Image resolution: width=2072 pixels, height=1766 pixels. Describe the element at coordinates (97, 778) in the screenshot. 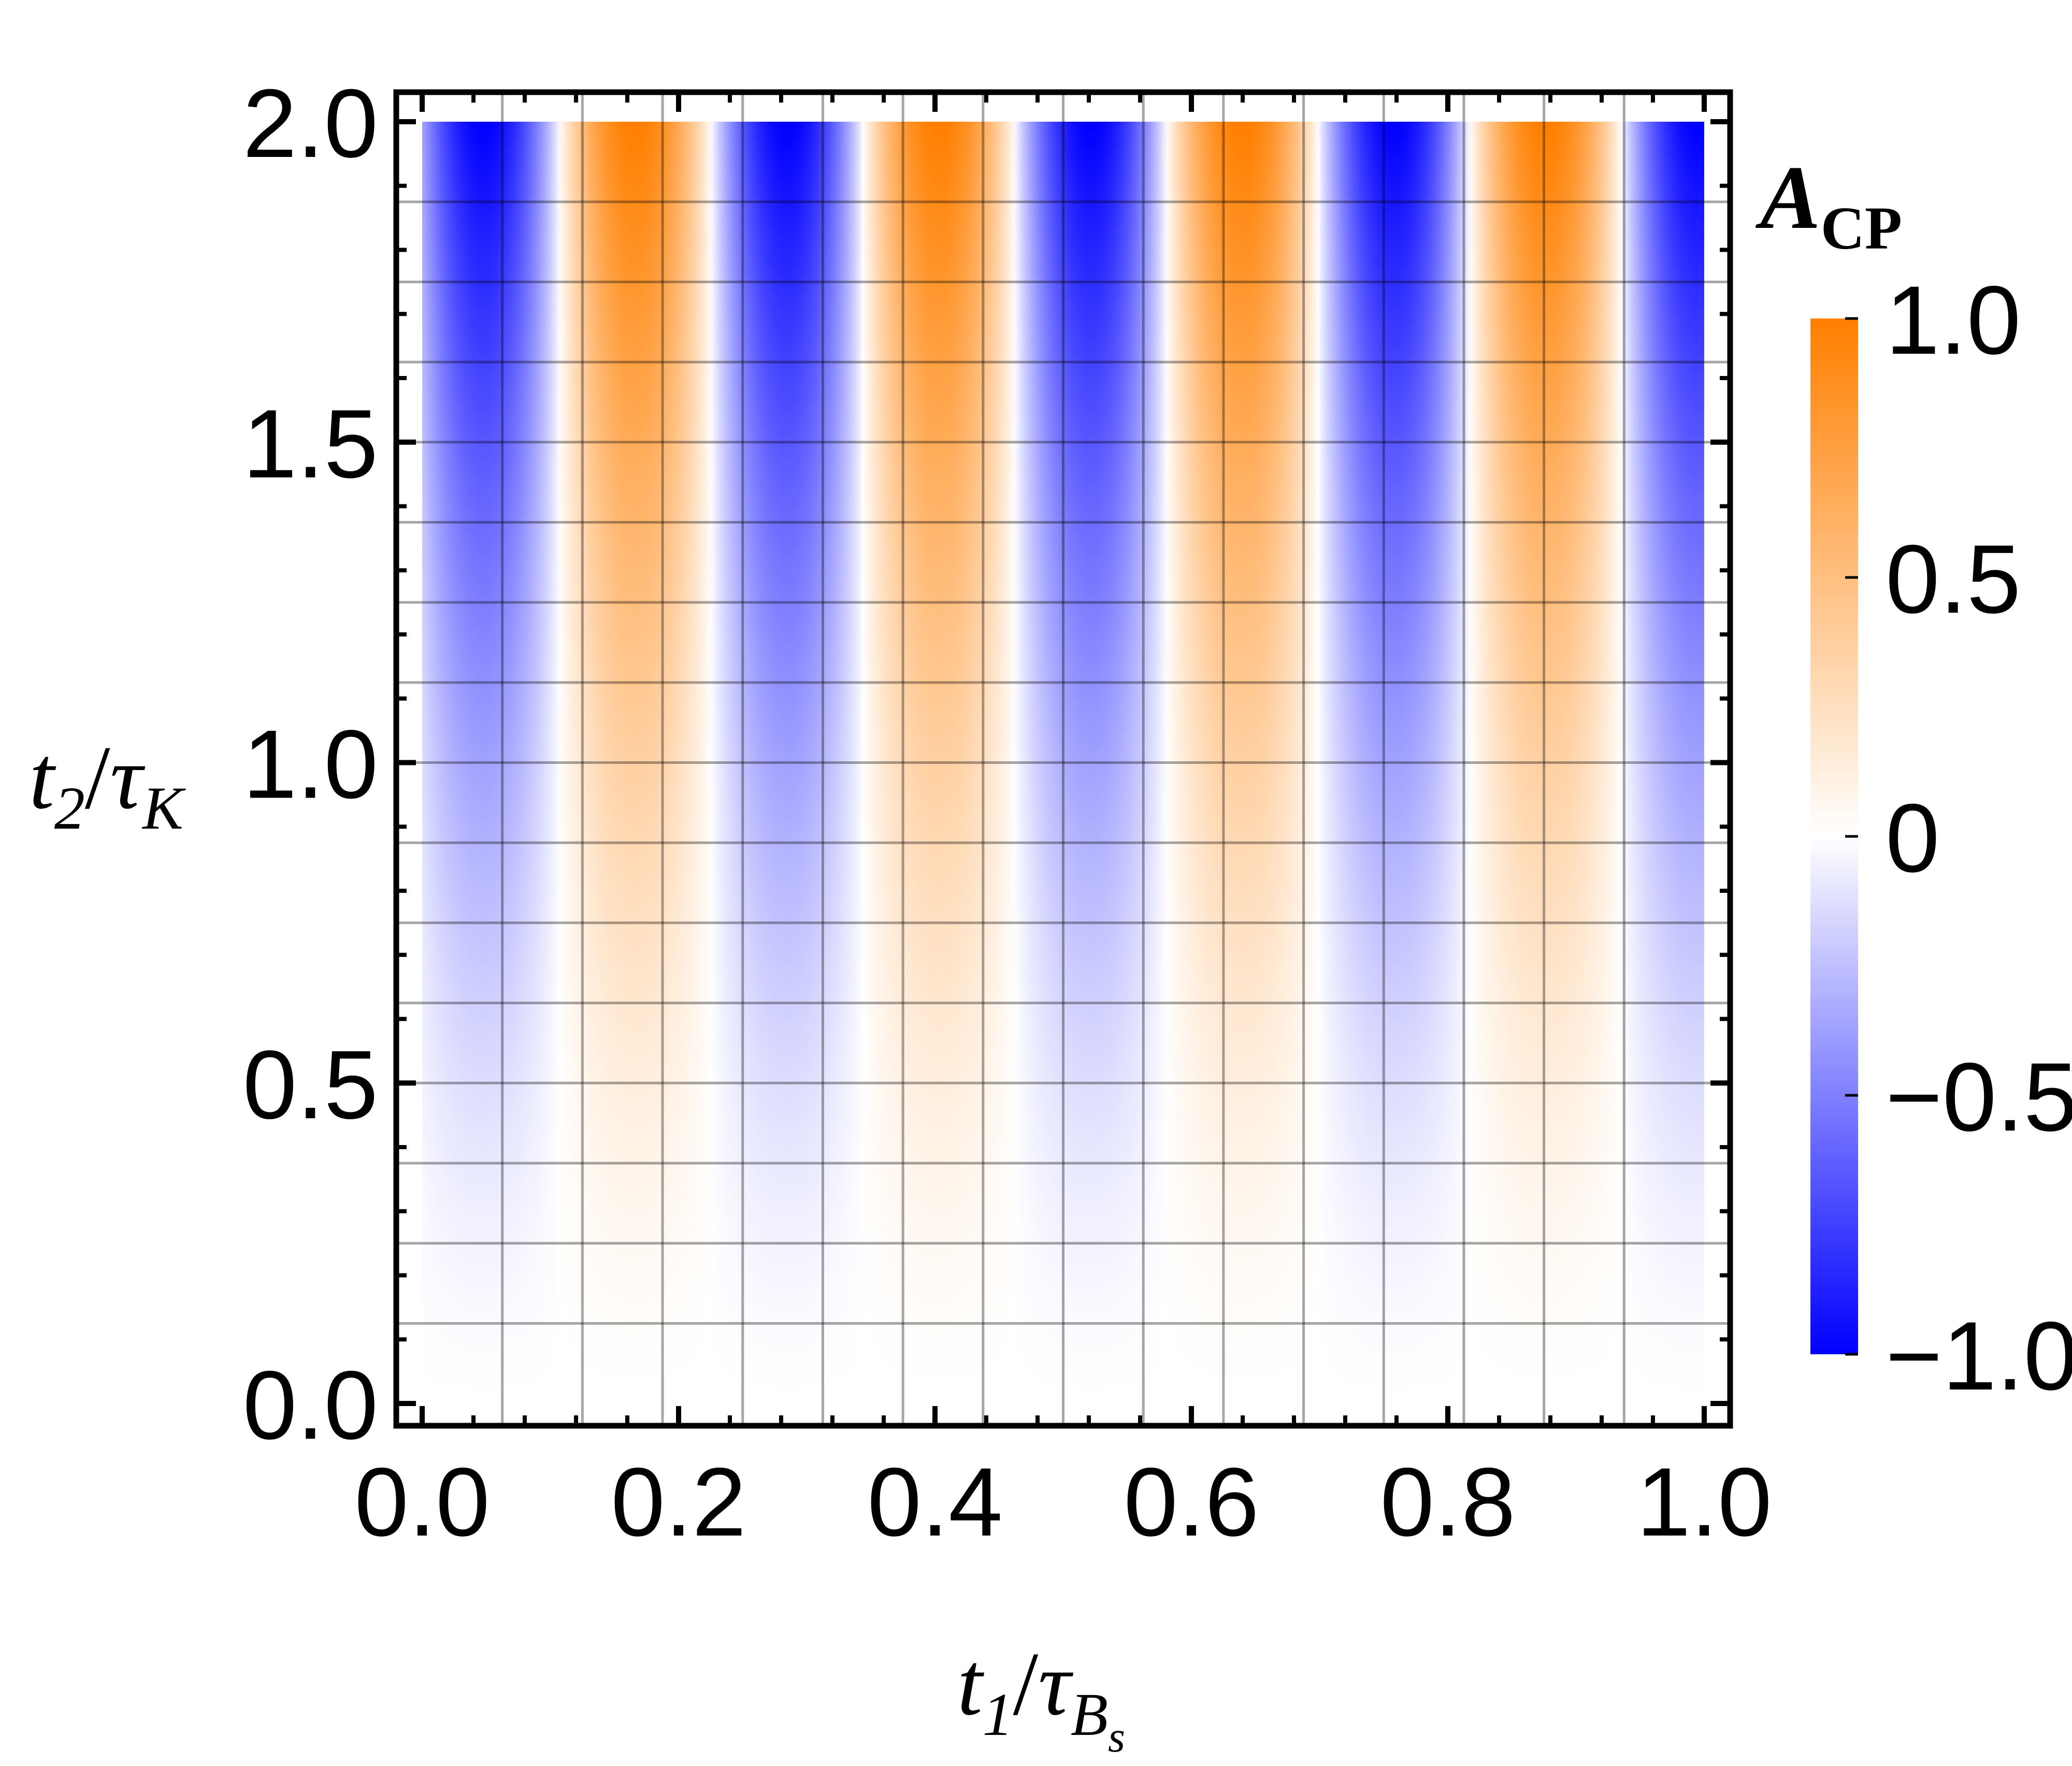

I see `y-axis-title-slash: /` at that location.